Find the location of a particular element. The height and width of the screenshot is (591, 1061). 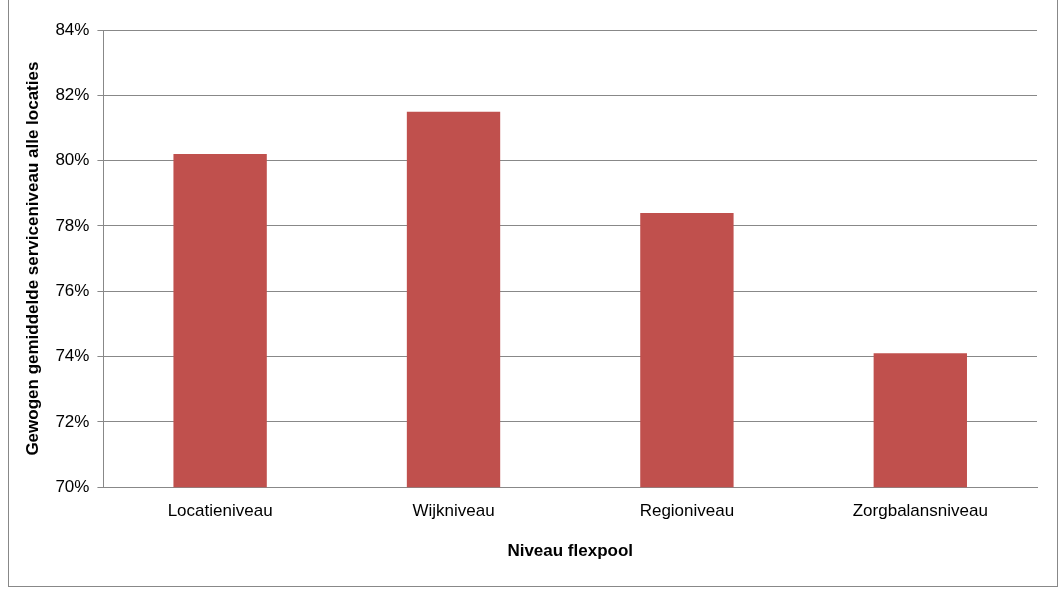

x-axis-title: Niveau flexpool is located at coordinates (570, 551).